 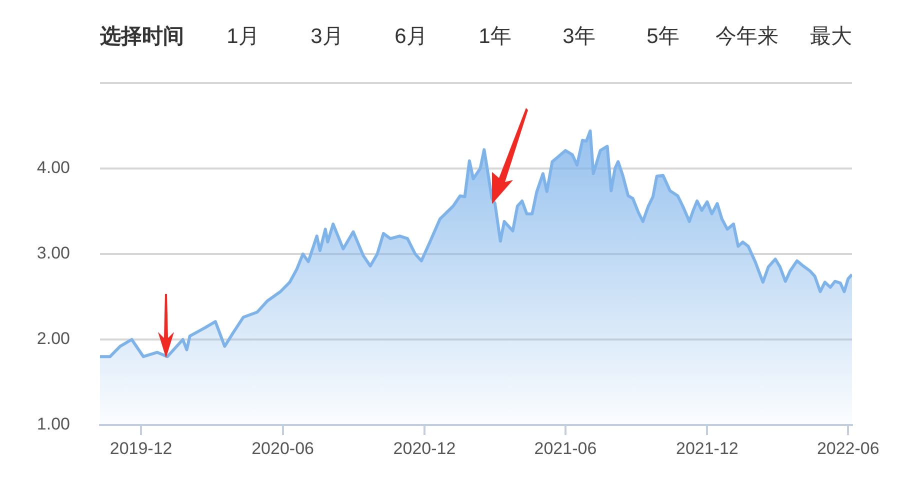 What do you see at coordinates (707, 448) in the screenshot?
I see `x-tick-label: 2021-12` at bounding box center [707, 448].